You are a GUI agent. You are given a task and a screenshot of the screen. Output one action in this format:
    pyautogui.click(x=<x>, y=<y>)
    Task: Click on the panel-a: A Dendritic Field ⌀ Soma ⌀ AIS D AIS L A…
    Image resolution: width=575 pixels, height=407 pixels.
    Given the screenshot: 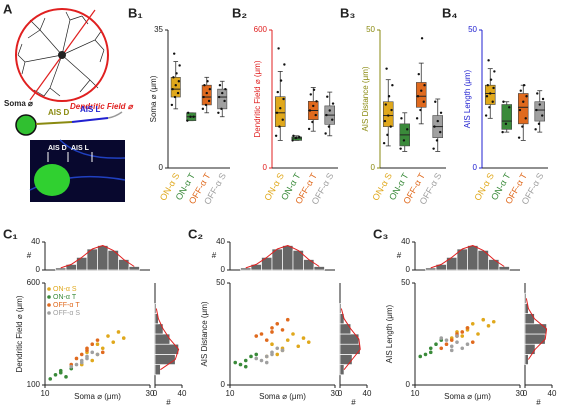 What is the action you would take?
    pyautogui.click(x=68, y=101)
    